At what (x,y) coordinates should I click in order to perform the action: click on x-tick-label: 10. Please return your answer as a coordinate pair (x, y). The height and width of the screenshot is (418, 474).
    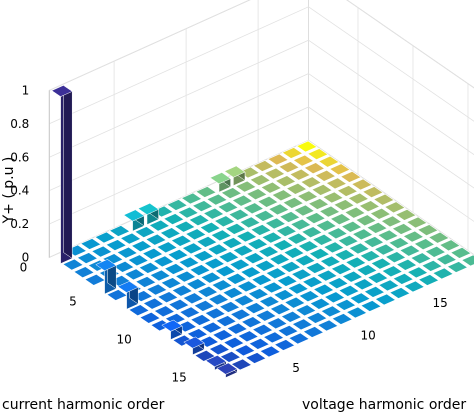
    Looking at the image, I should click on (367, 335).